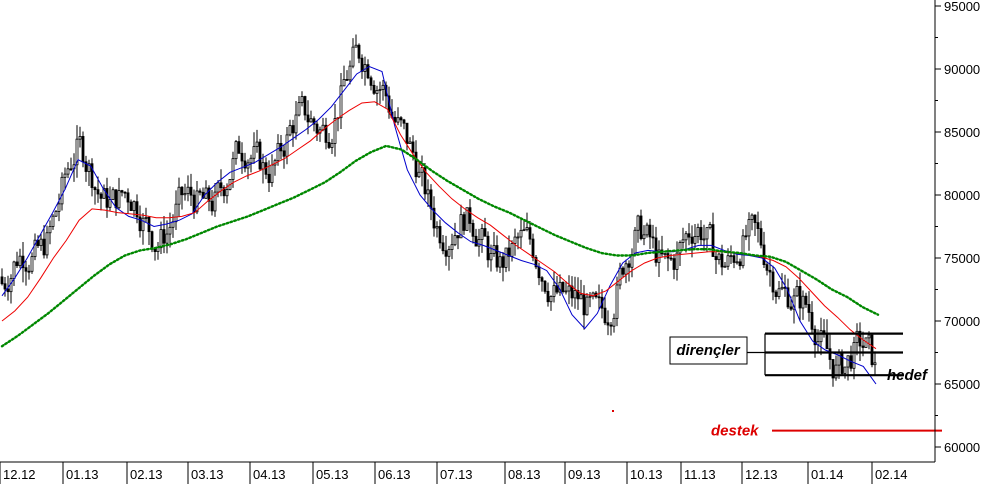  What do you see at coordinates (332, 474) in the screenshot?
I see `x-tick-label: 05.13` at bounding box center [332, 474].